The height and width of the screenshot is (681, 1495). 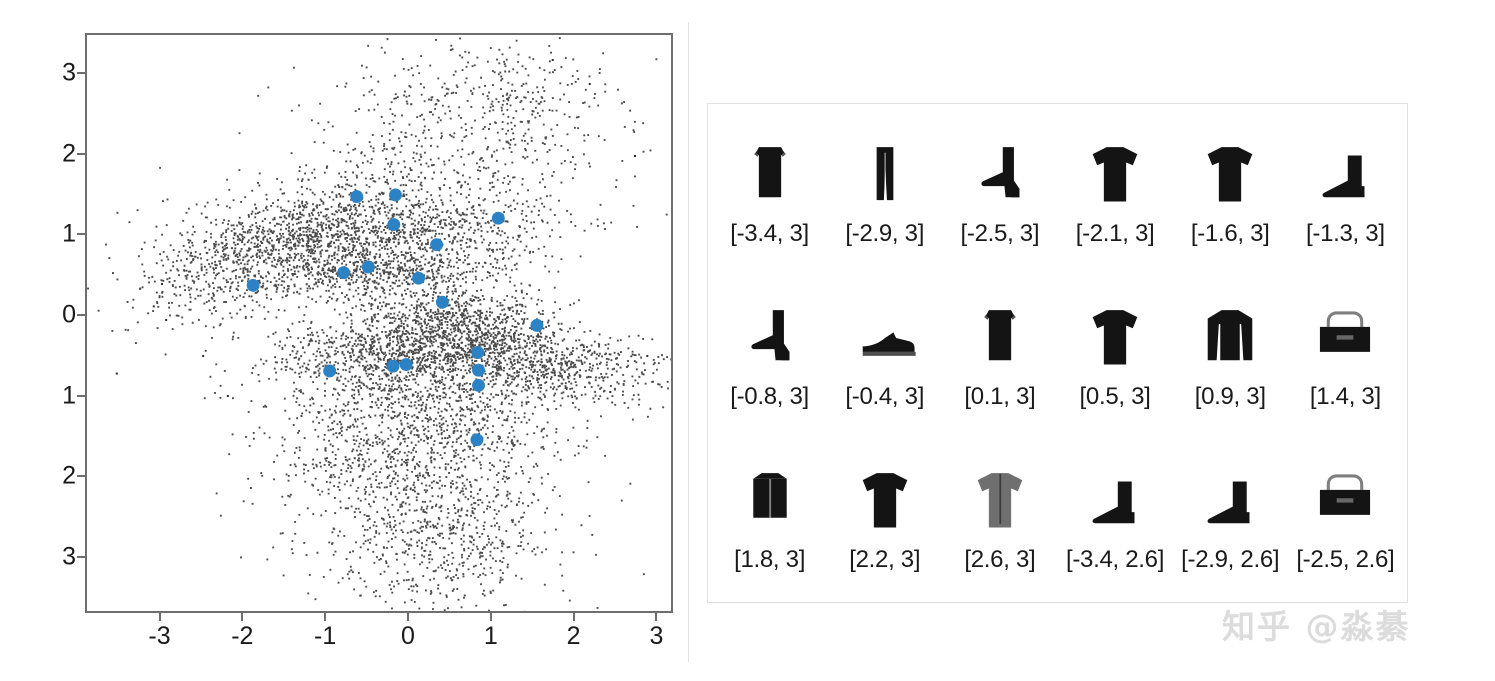 I want to click on decoded-grid-cell-label: [0.1, 3], so click(x=1000, y=396).